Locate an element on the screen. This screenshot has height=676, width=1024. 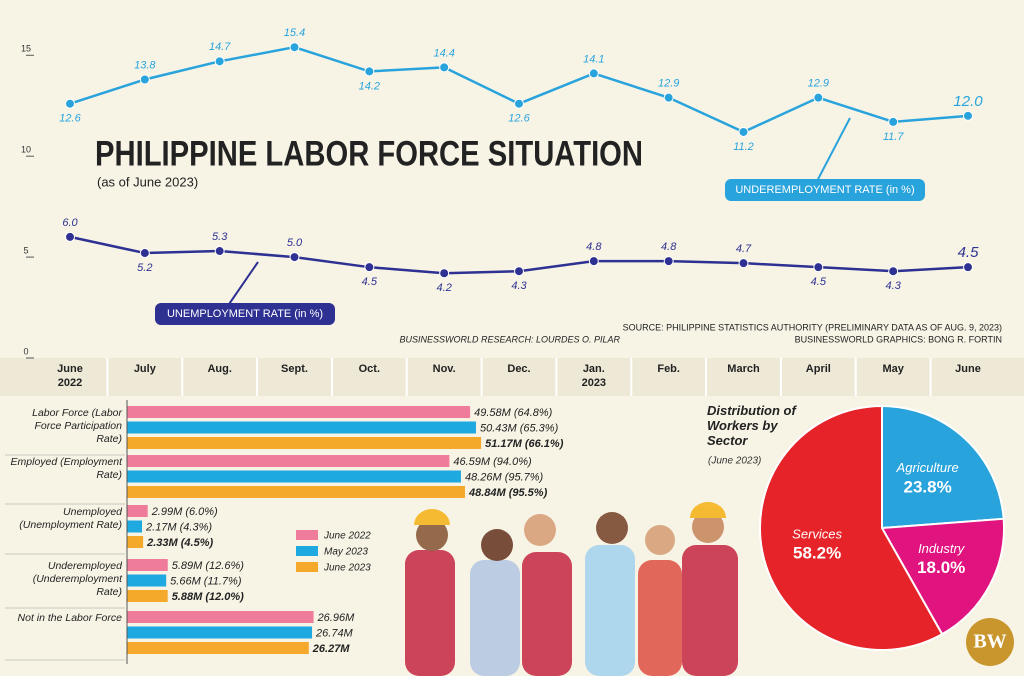
series-name: UNDEREMPLOYMENT RATE (in %) is located at coordinates (824, 190).